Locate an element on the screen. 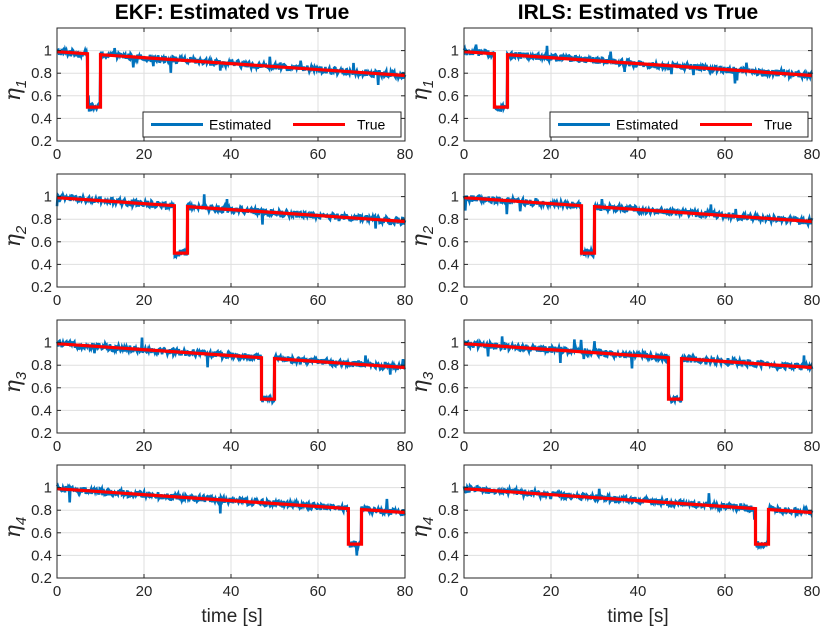 This screenshot has width=824, height=632. y-tick-label-r1c1-3: 0.8 is located at coordinates (41, 73).